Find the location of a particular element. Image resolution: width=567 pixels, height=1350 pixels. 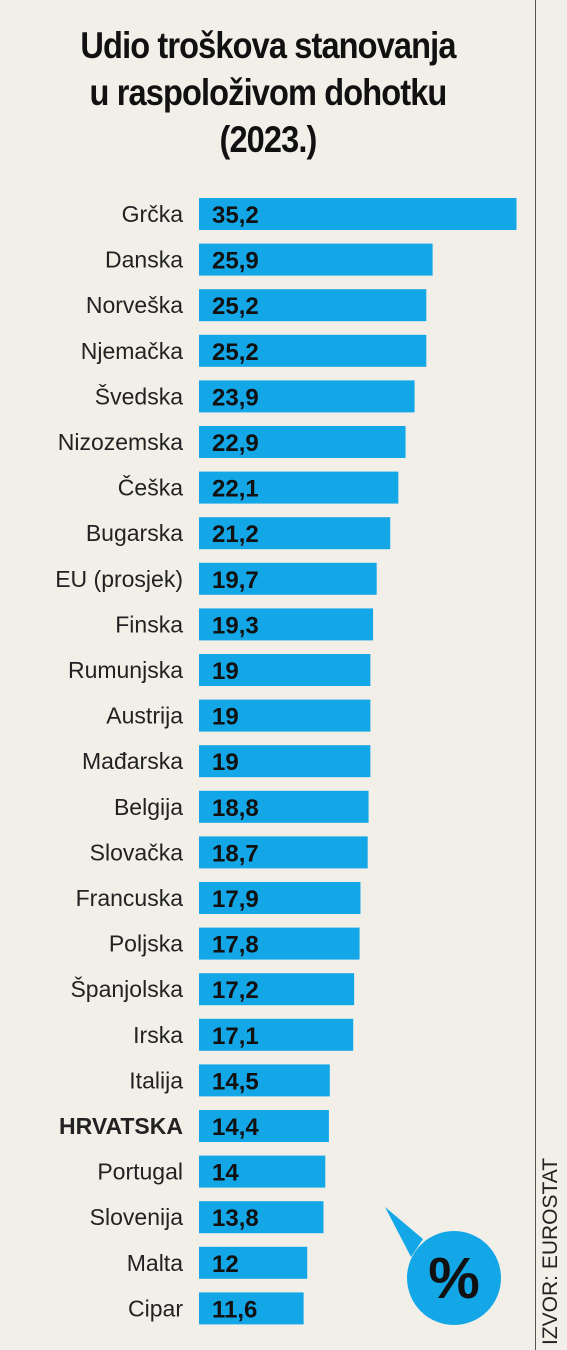

category-label-grcka: Grčka is located at coordinates (153, 214).